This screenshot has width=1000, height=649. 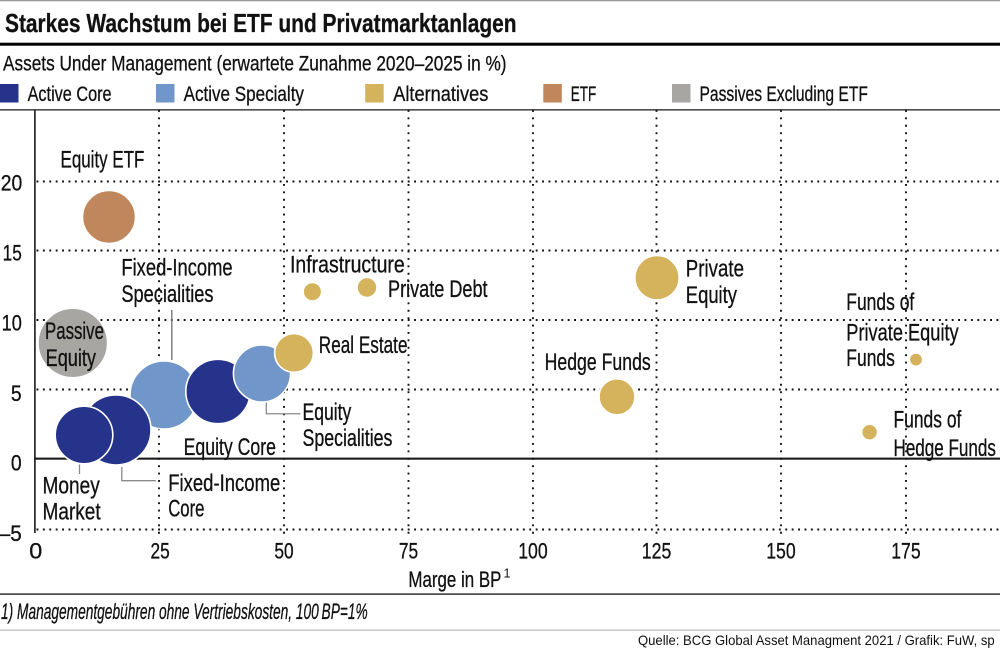 I want to click on svg-text: Active Specialty, so click(x=244, y=94).